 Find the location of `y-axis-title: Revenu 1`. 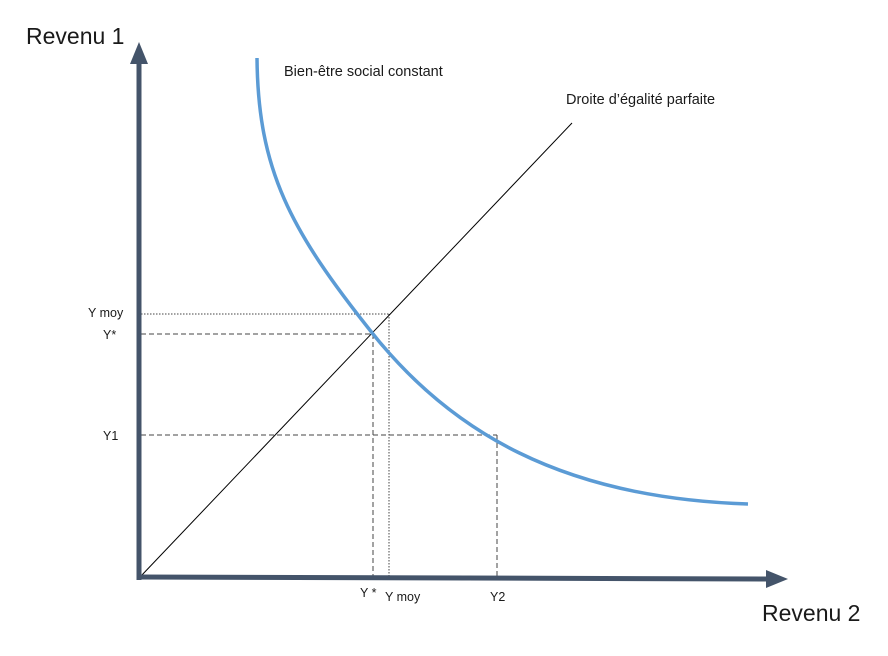

y-axis-title: Revenu 1 is located at coordinates (75, 36).